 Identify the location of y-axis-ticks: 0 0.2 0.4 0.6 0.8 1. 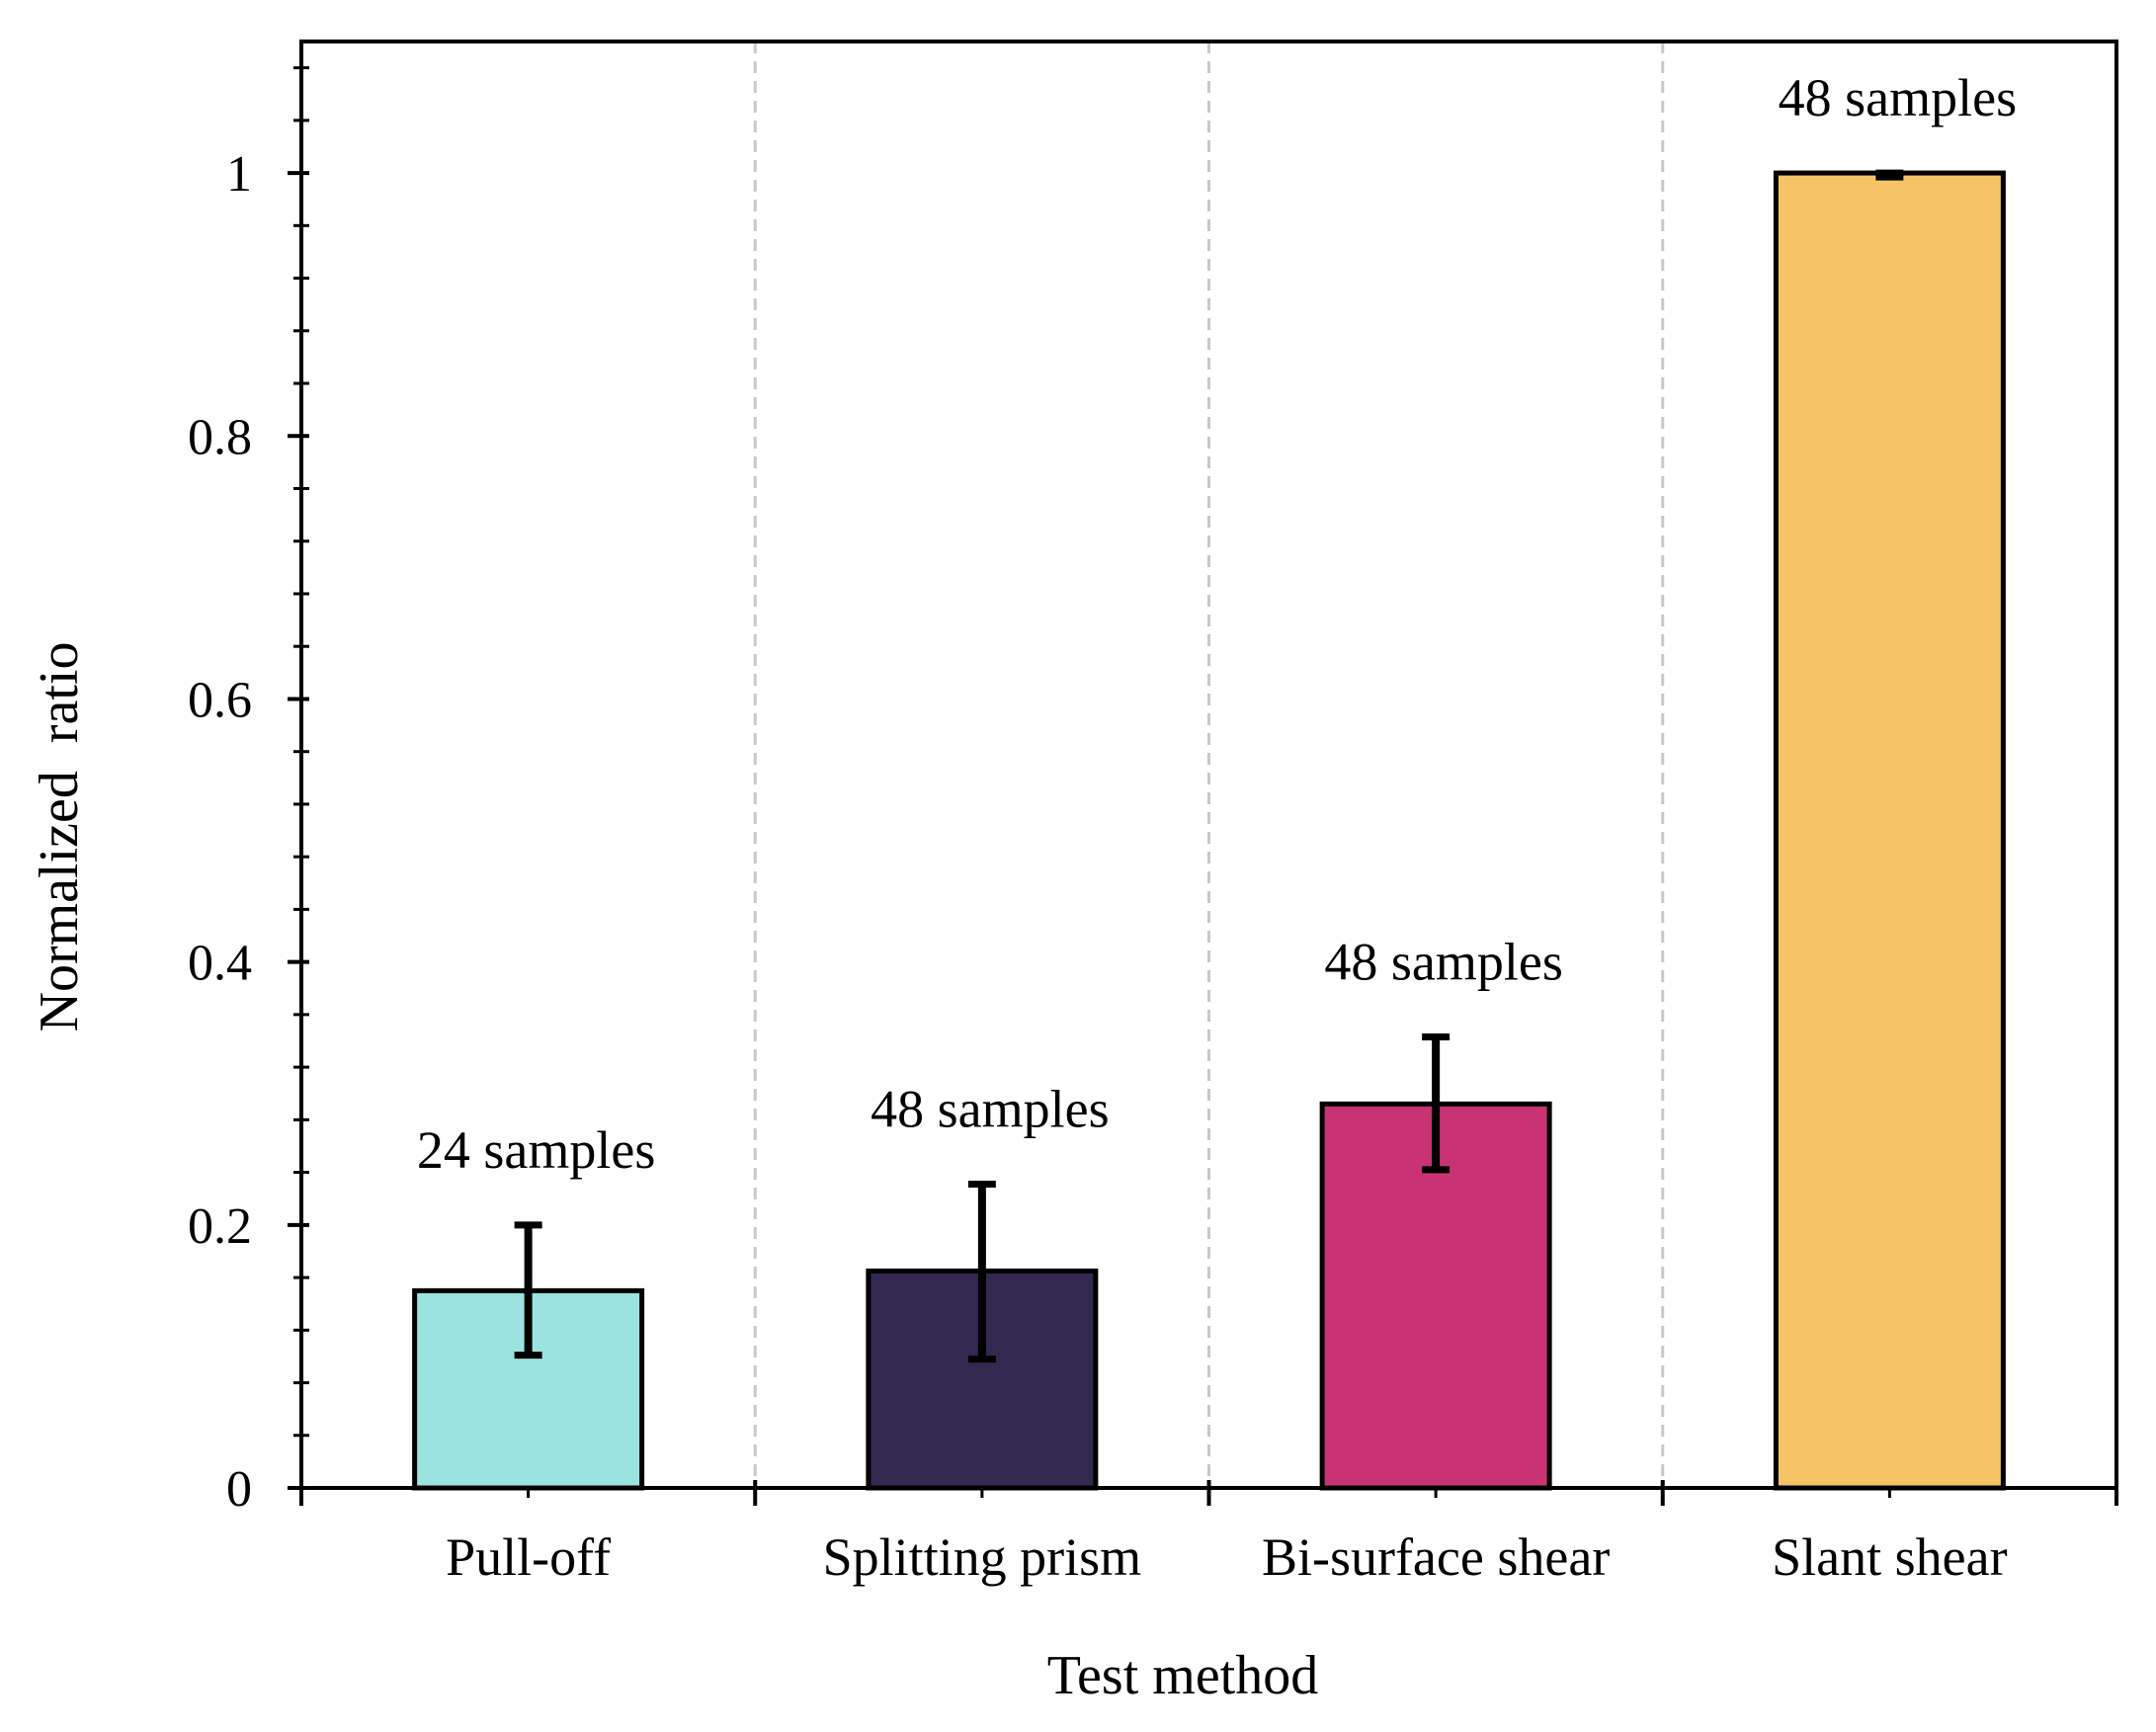
(249, 792).